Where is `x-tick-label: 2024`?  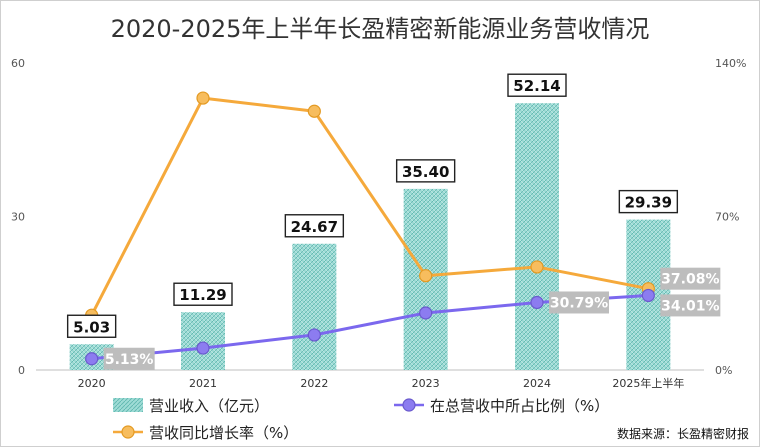
x-tick-label: 2024 is located at coordinates (537, 383).